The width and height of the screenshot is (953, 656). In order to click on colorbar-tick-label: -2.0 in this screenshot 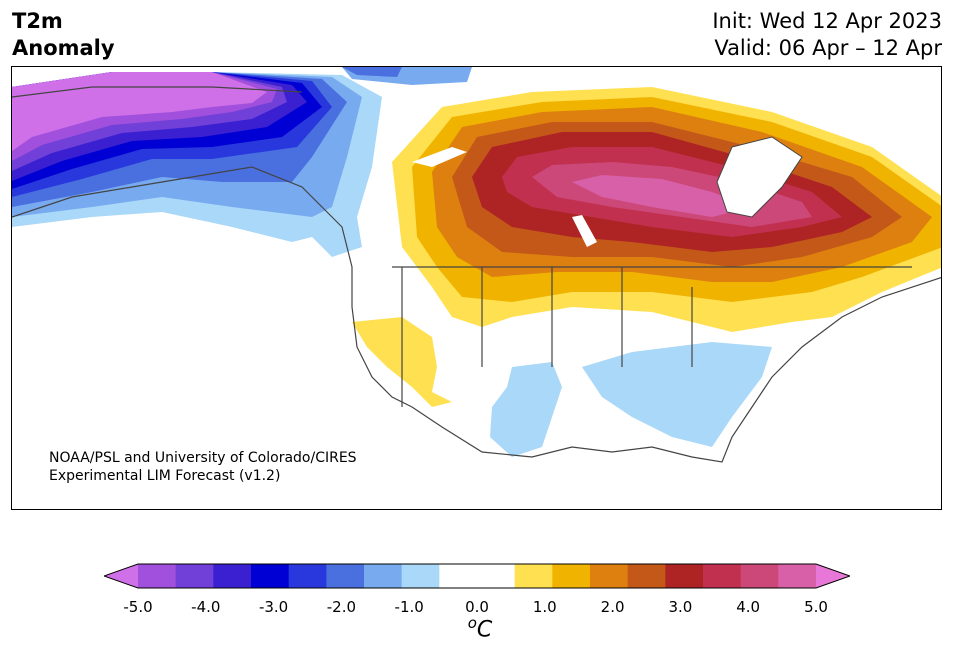, I will do `click(341, 607)`.